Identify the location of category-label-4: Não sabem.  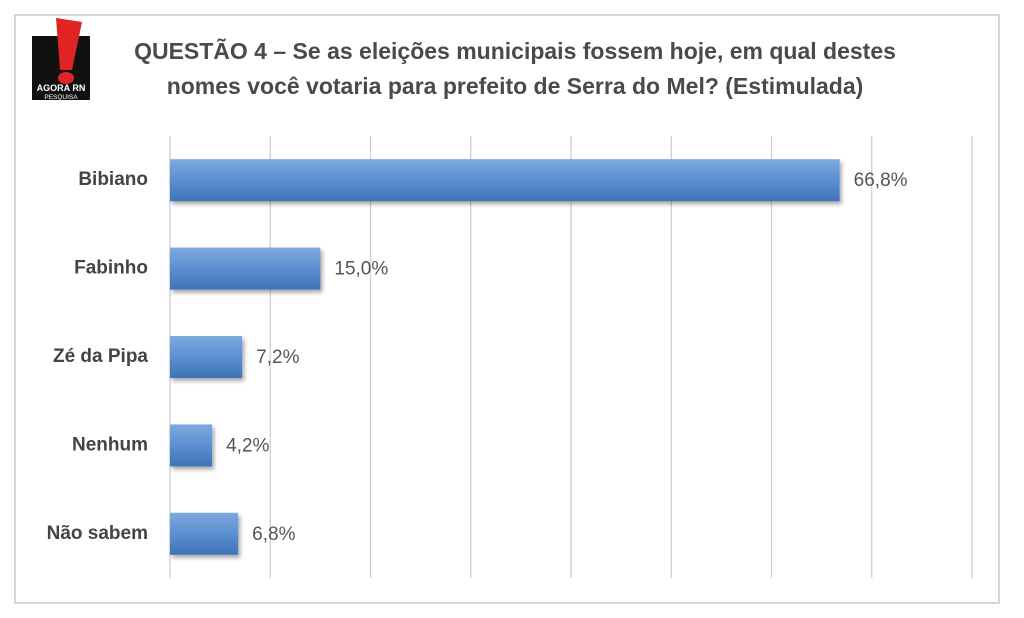
(97, 533).